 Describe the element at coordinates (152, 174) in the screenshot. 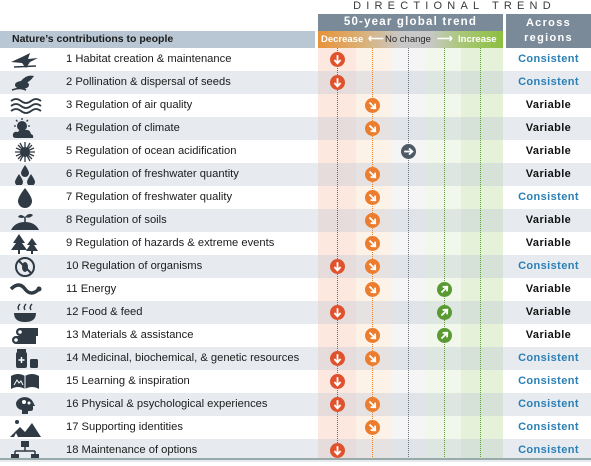

I see `ncp-label: 6 Regulation of freshwater quantity` at that location.